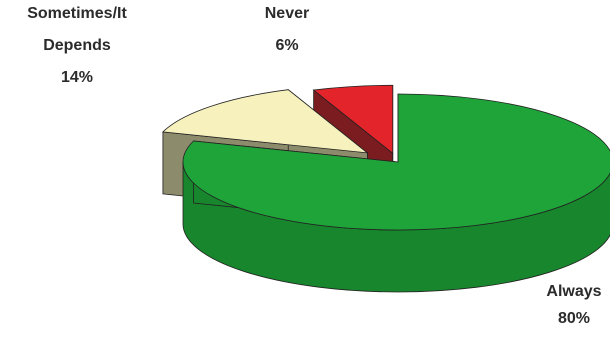 The image size is (610, 355). What do you see at coordinates (574, 318) in the screenshot?
I see `slice-value-always: 80%` at bounding box center [574, 318].